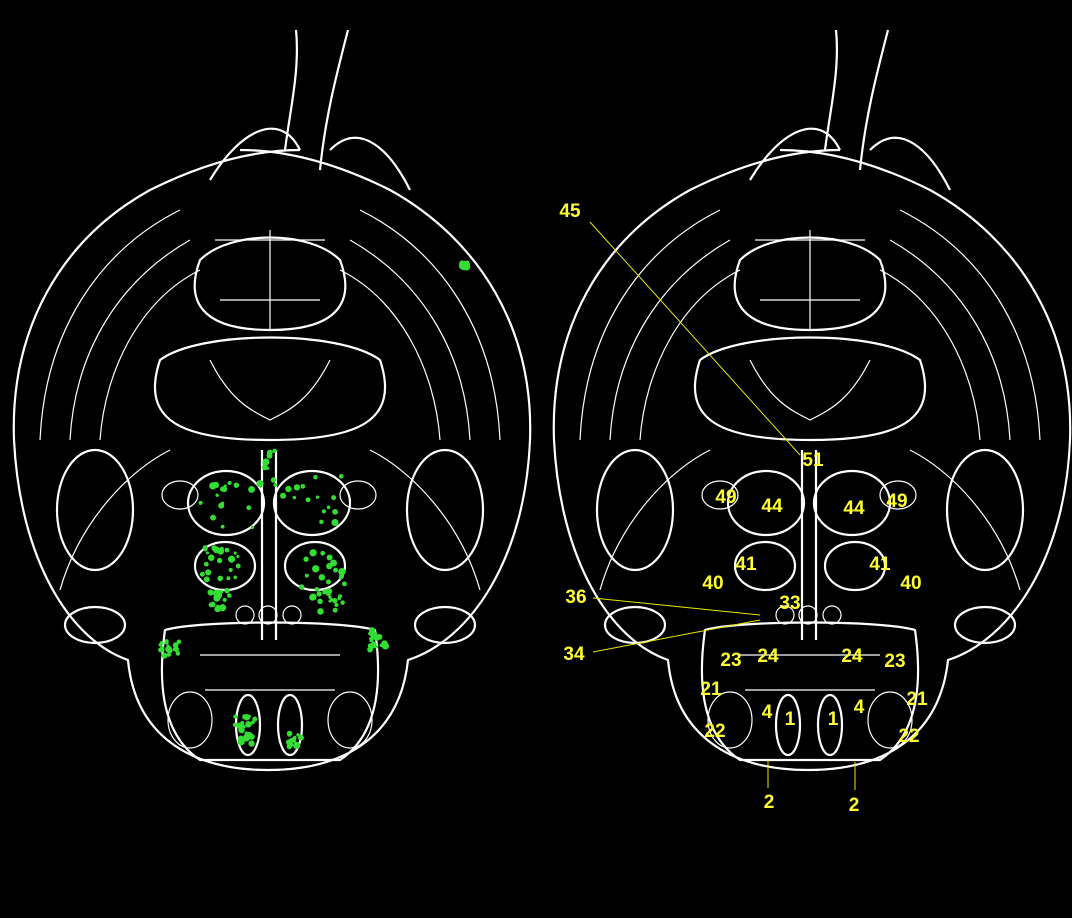 The width and height of the screenshot is (1072, 918). What do you see at coordinates (833, 719) in the screenshot?
I see `label-1-right: 1` at bounding box center [833, 719].